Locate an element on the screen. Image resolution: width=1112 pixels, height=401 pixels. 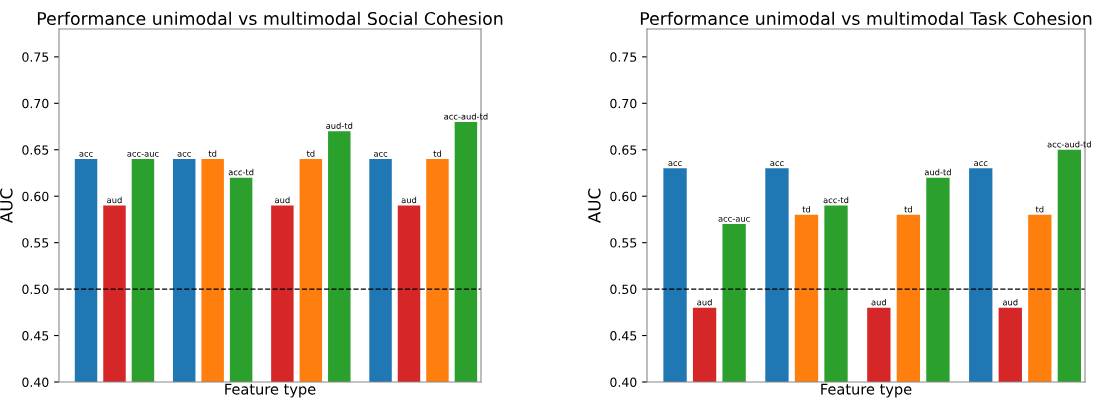
chart-title: Performance unimodal vs multimodal Task Cohesion is located at coordinates (866, 18).